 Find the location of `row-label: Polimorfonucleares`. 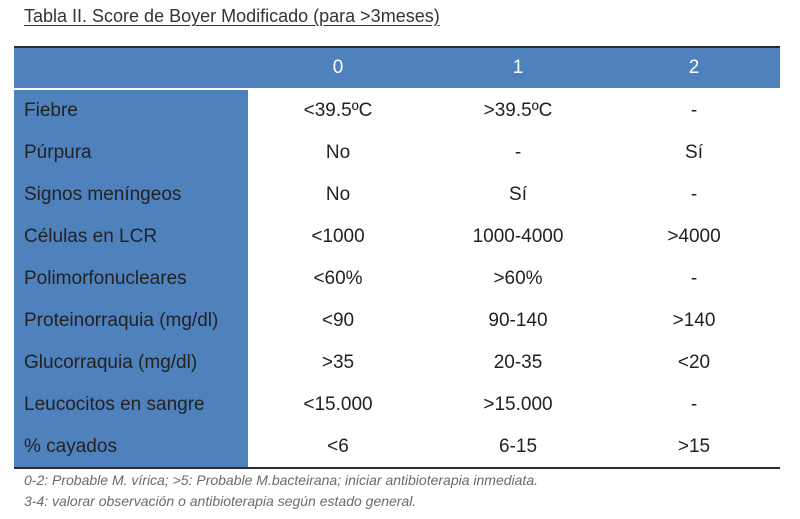

row-label: Polimorfonucleares is located at coordinates (105, 278).